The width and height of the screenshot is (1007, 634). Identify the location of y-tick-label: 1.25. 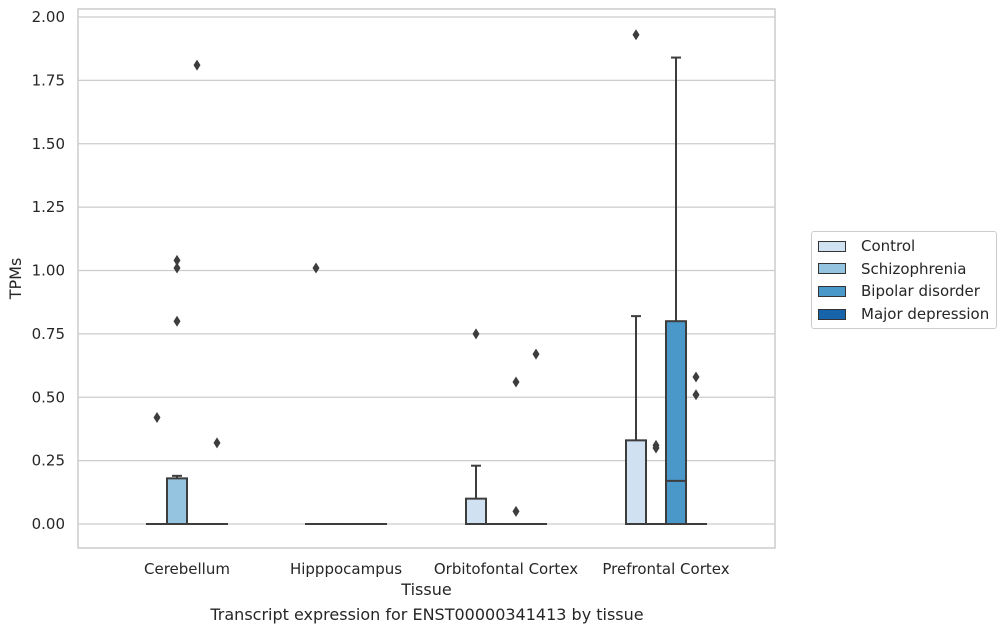
(48, 207).